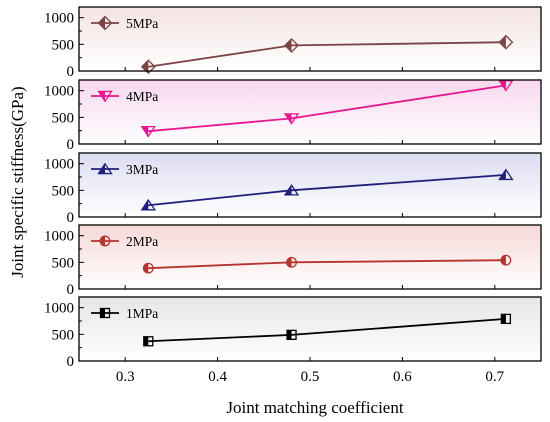  What do you see at coordinates (142, 241) in the screenshot?
I see `legend-label: 2MPa` at bounding box center [142, 241].